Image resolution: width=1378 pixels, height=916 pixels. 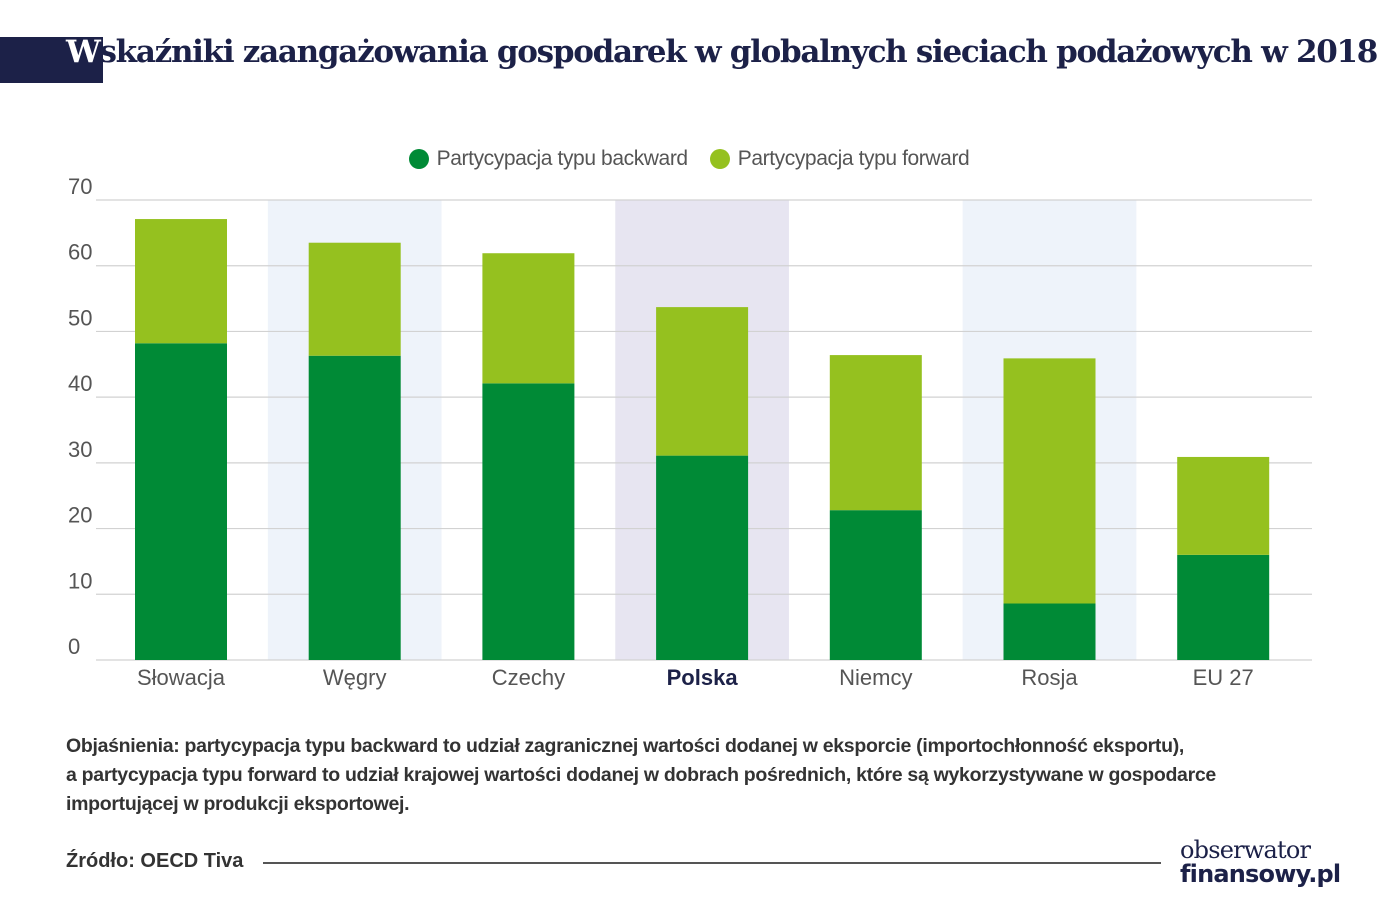 What do you see at coordinates (1223, 607) in the screenshot?
I see `bar-eu-27-backward` at bounding box center [1223, 607].